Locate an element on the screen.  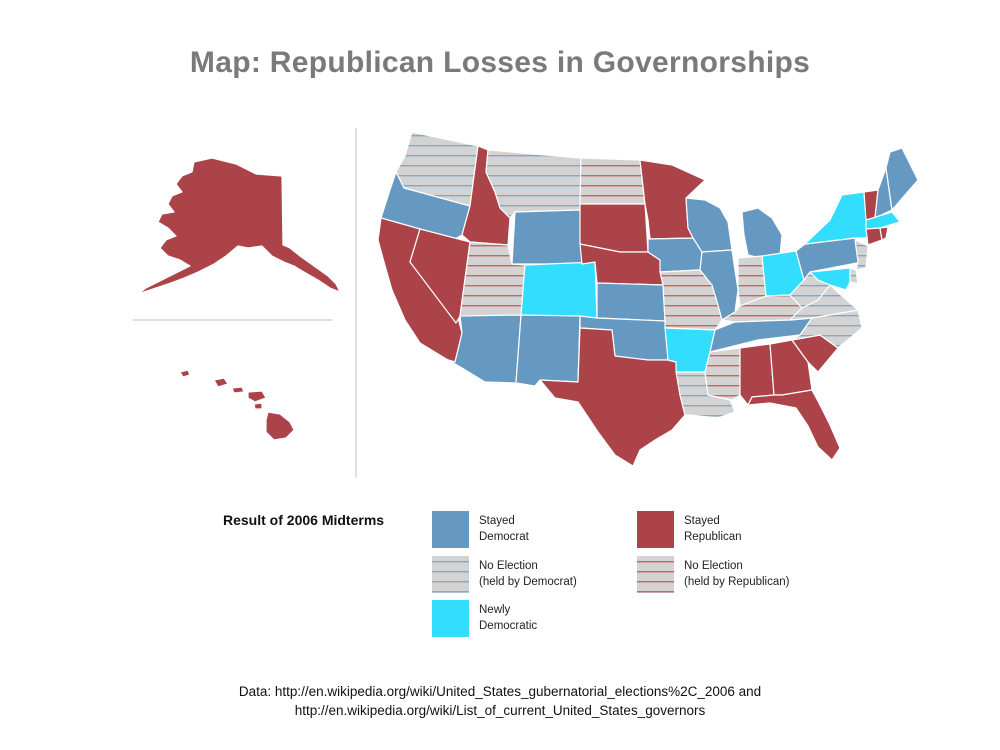
state-CO is located at coordinates (559, 290).